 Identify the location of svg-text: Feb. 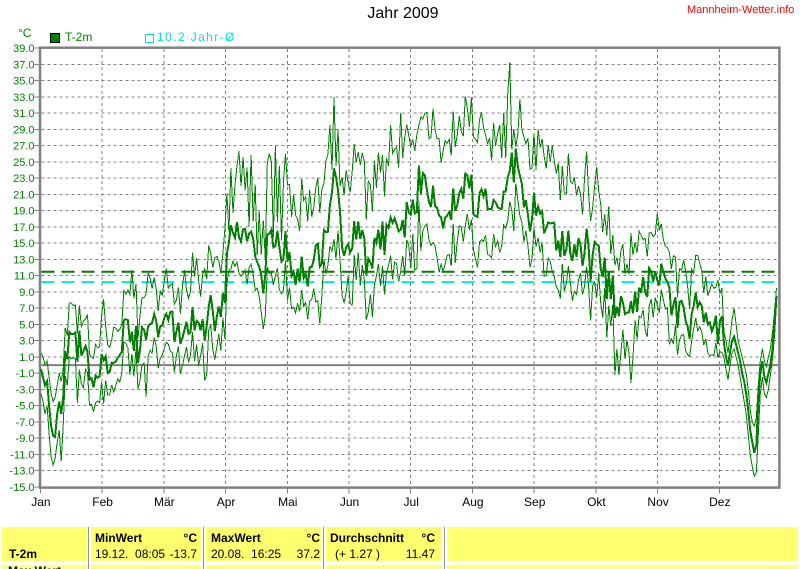
(102, 502).